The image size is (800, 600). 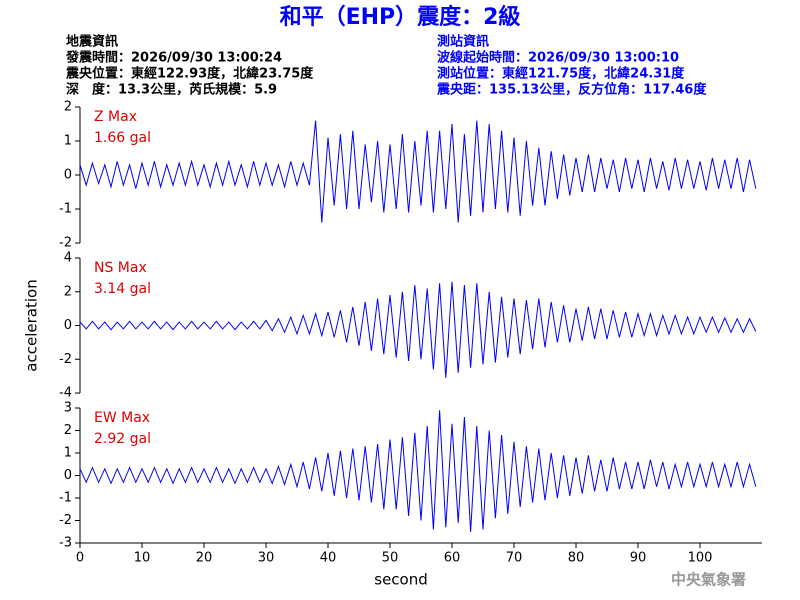 I want to click on y-tick-label: 3, so click(x=68, y=408).